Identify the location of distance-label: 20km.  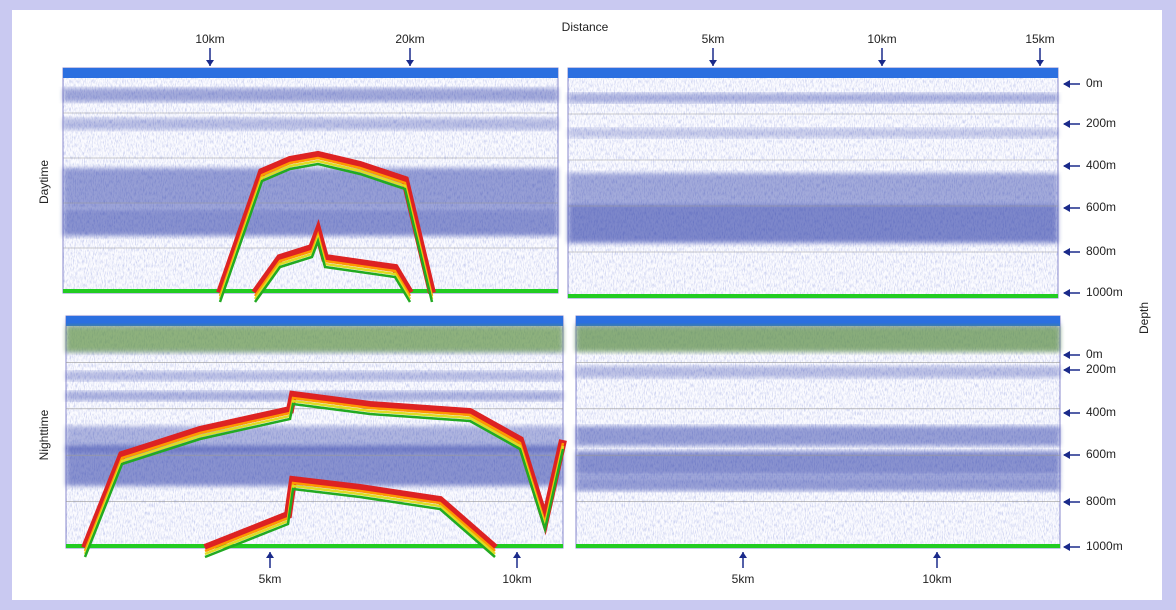
(409, 39).